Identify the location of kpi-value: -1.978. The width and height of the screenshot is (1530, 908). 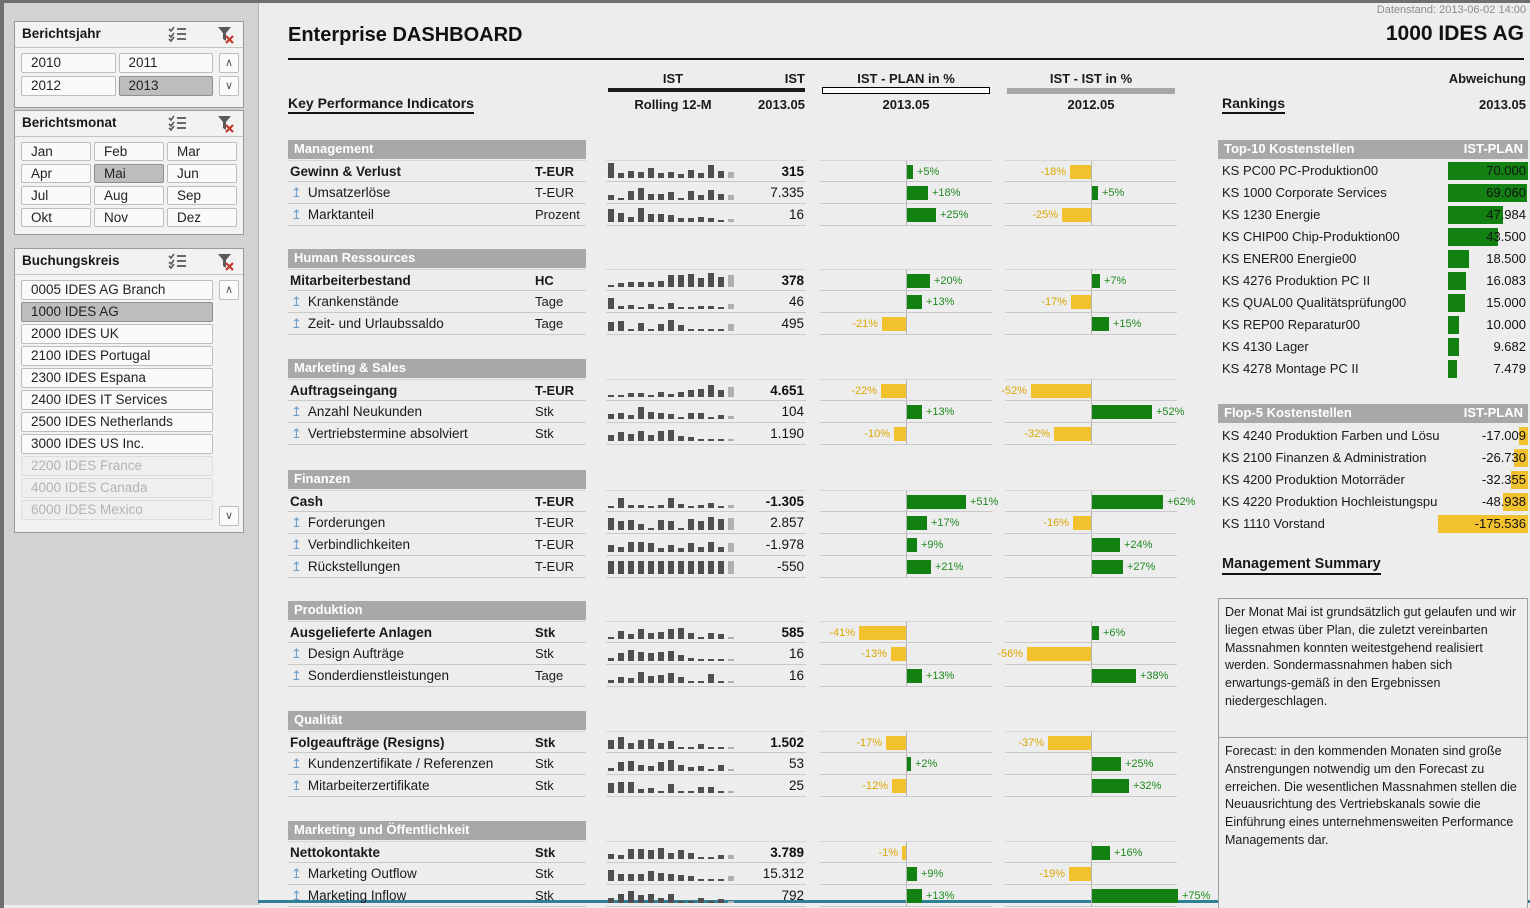
(784, 544).